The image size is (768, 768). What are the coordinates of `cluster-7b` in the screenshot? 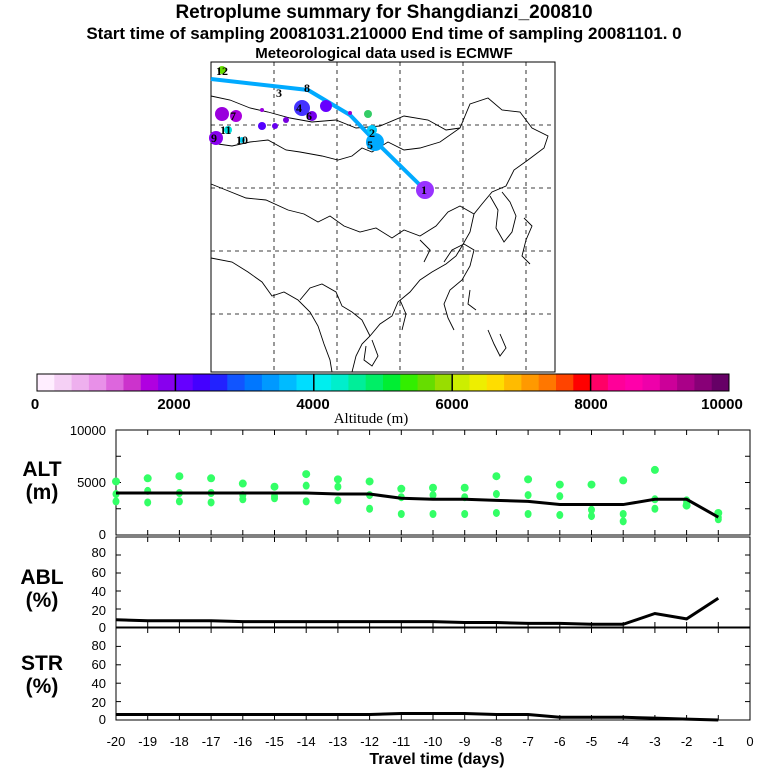 It's located at (236, 116).